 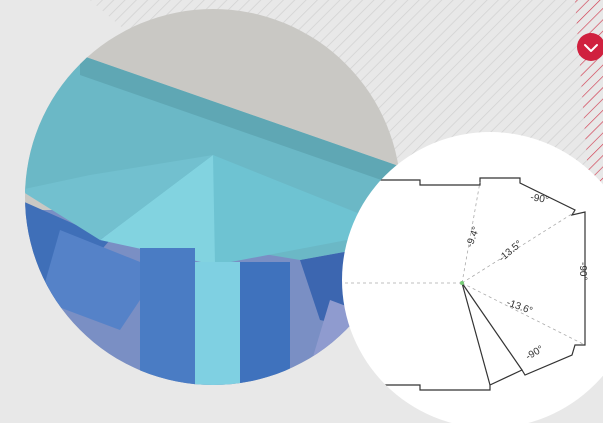 I want to click on center-point, so click(x=462, y=283).